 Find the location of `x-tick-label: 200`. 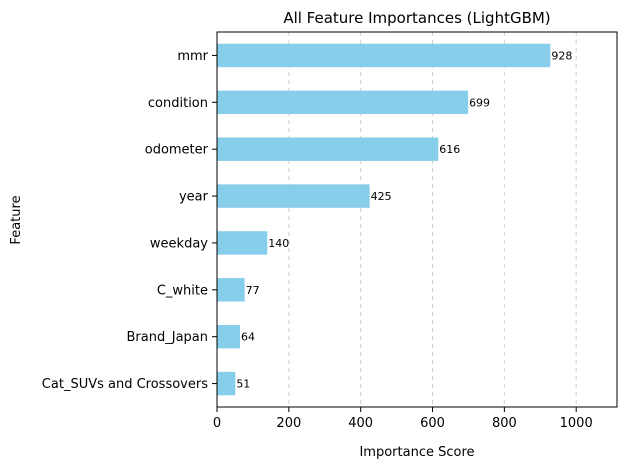

x-tick-label: 200 is located at coordinates (288, 423).